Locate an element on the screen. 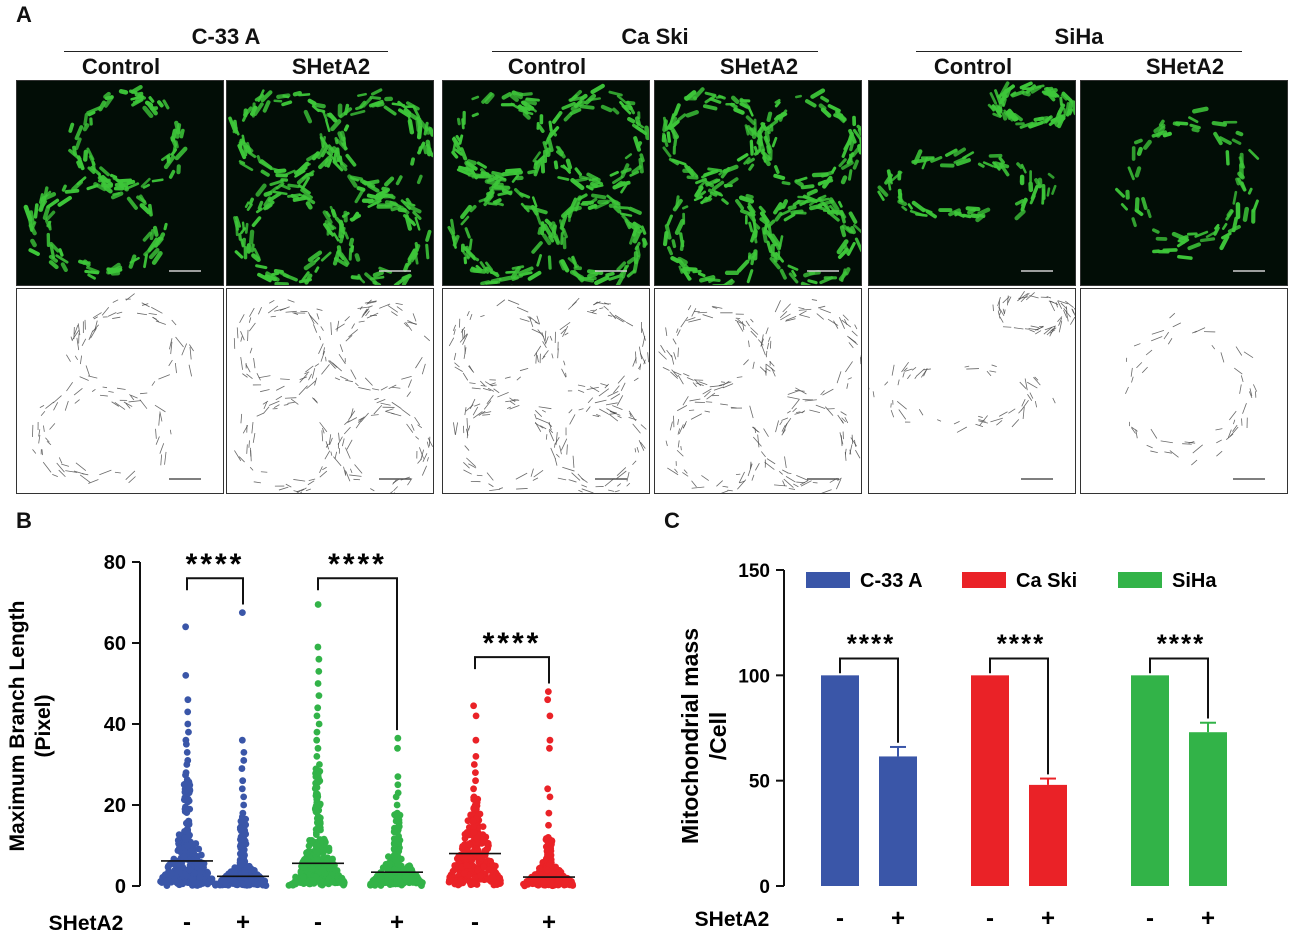  significance-bracket is located at coordinates (1179, 688).